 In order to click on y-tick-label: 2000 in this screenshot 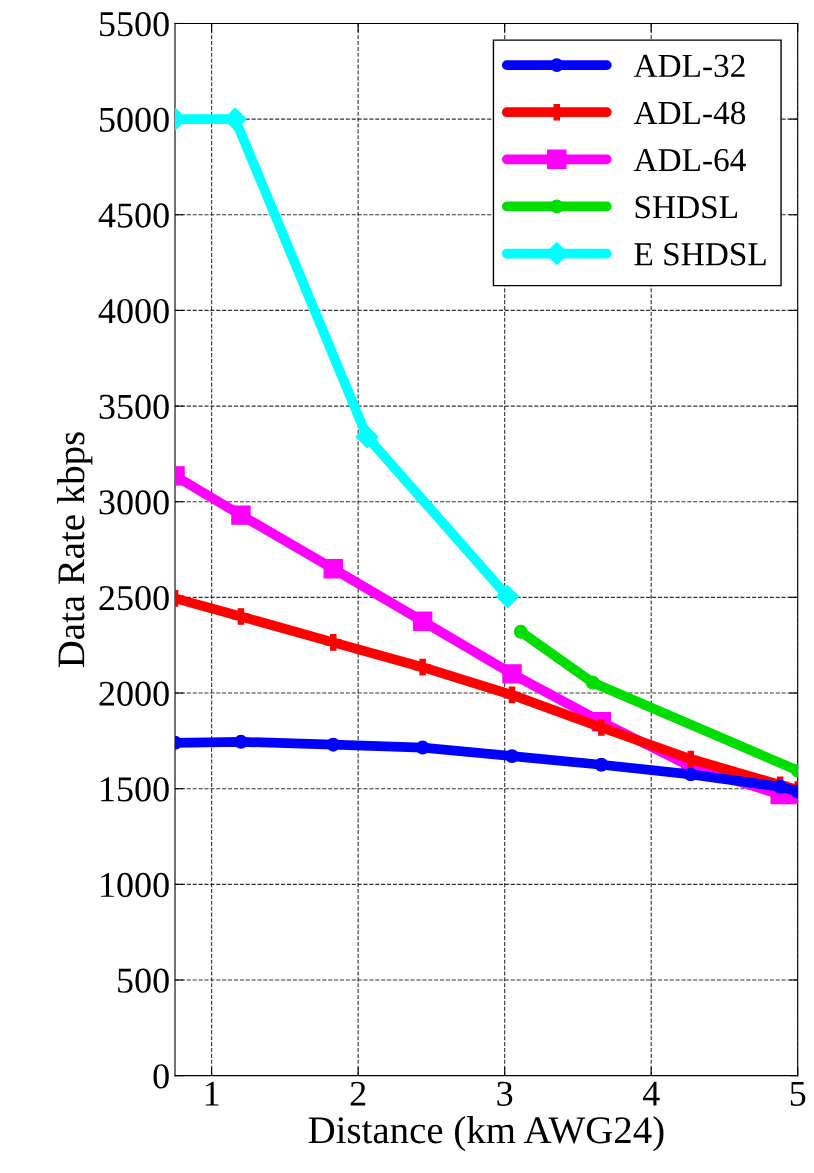, I will do `click(134, 693)`.